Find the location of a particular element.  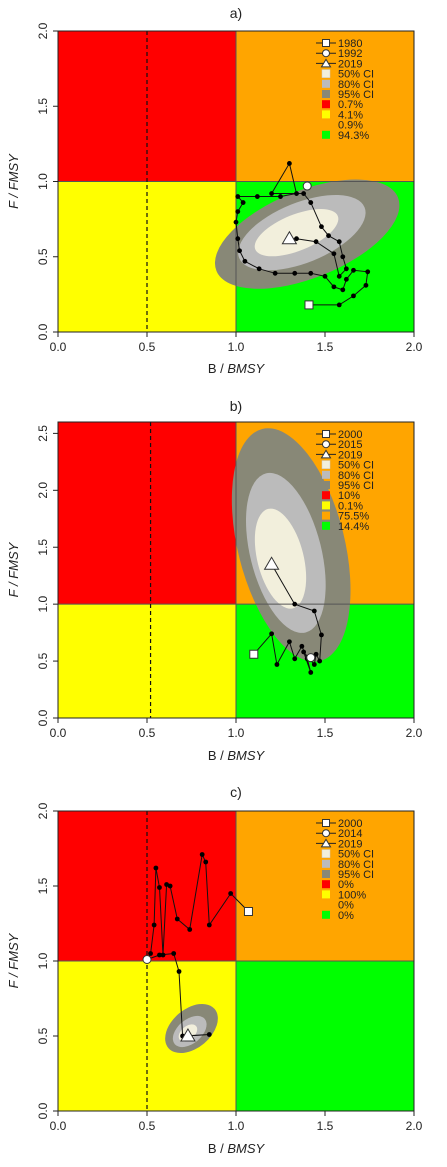

legend-item: 14.4% is located at coordinates (345, 527).